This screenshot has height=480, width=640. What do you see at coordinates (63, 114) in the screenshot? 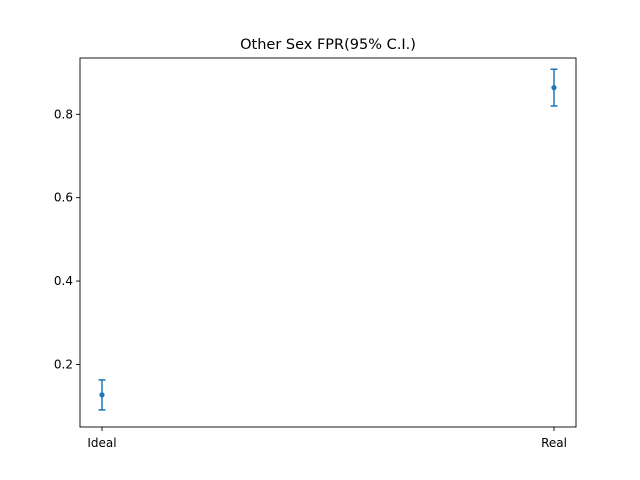
I see `y-tick-label: 0.8` at bounding box center [63, 114].